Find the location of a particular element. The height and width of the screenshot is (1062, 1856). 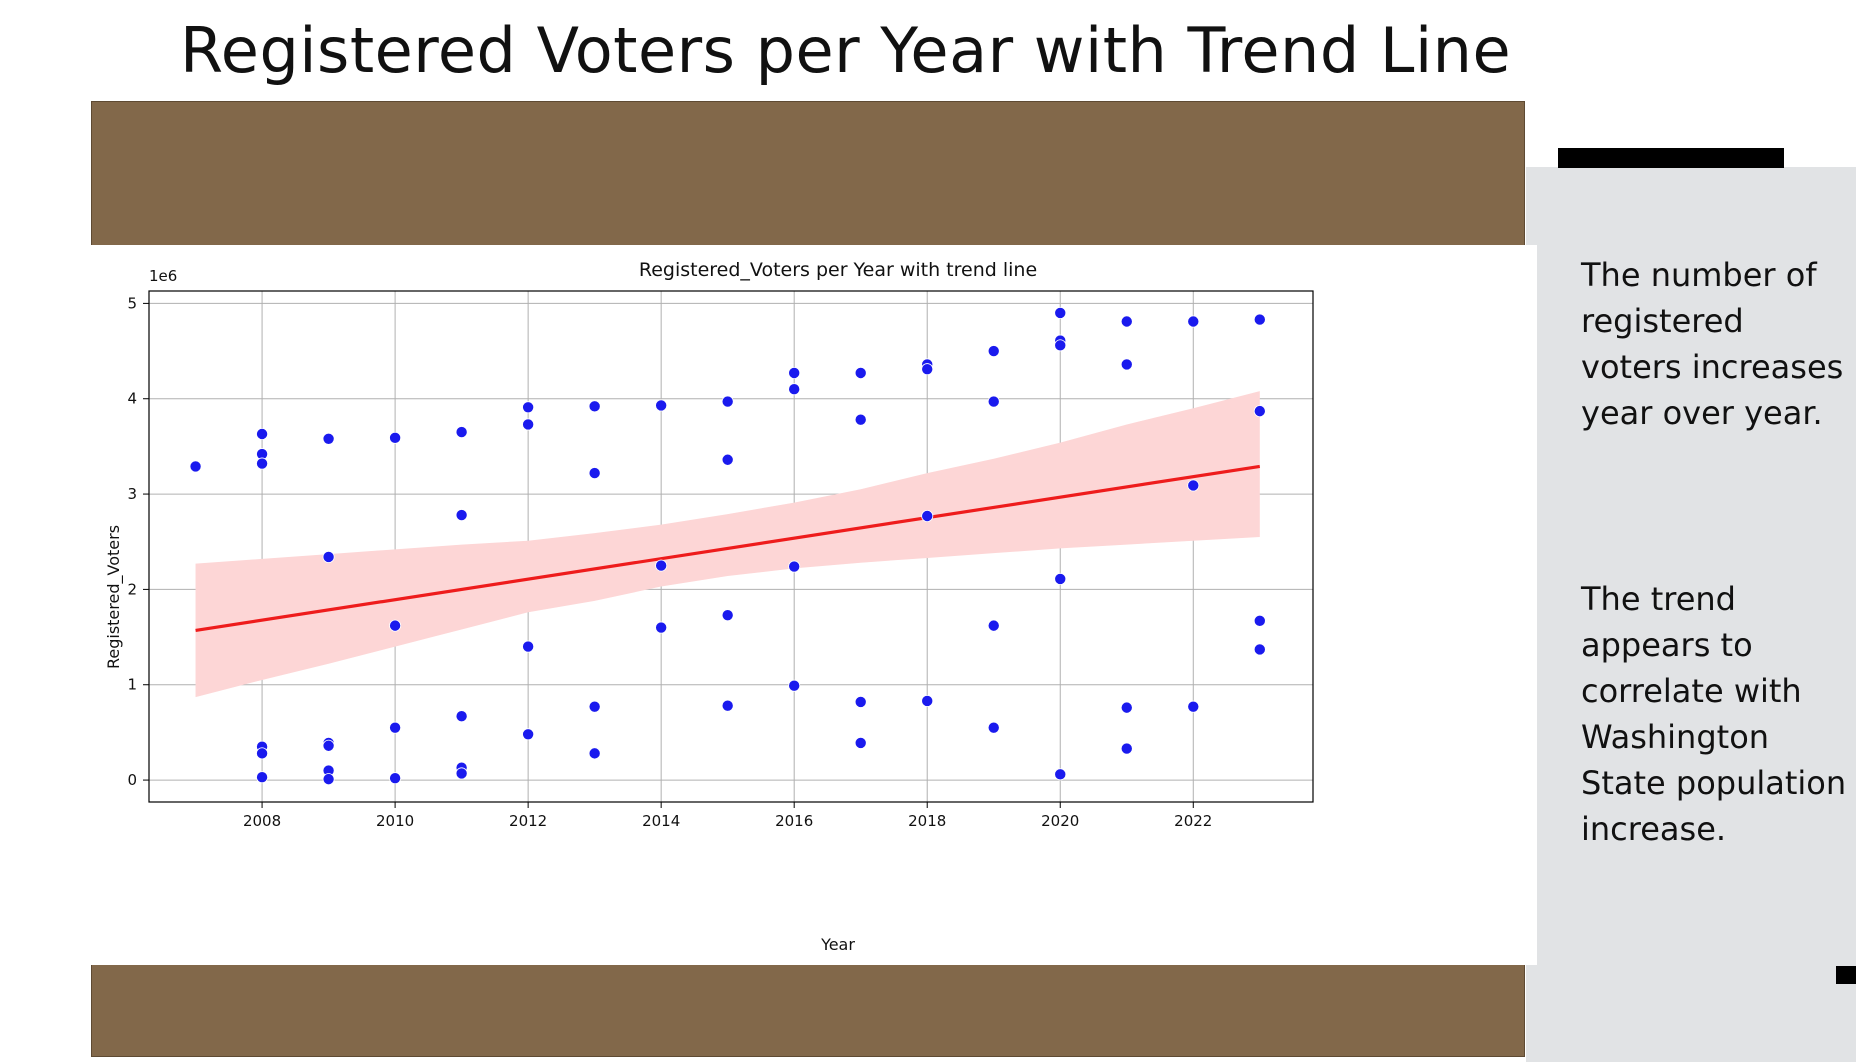

x-tick-label: 2016 is located at coordinates (794, 821).